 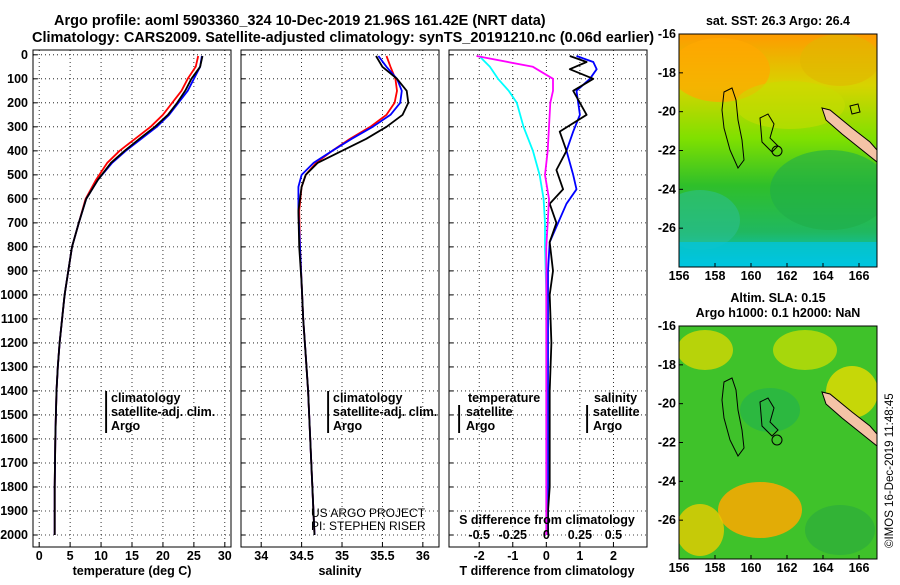 What do you see at coordinates (328, 411) in the screenshot?
I see `legend-mark-satellite: |` at bounding box center [328, 411].